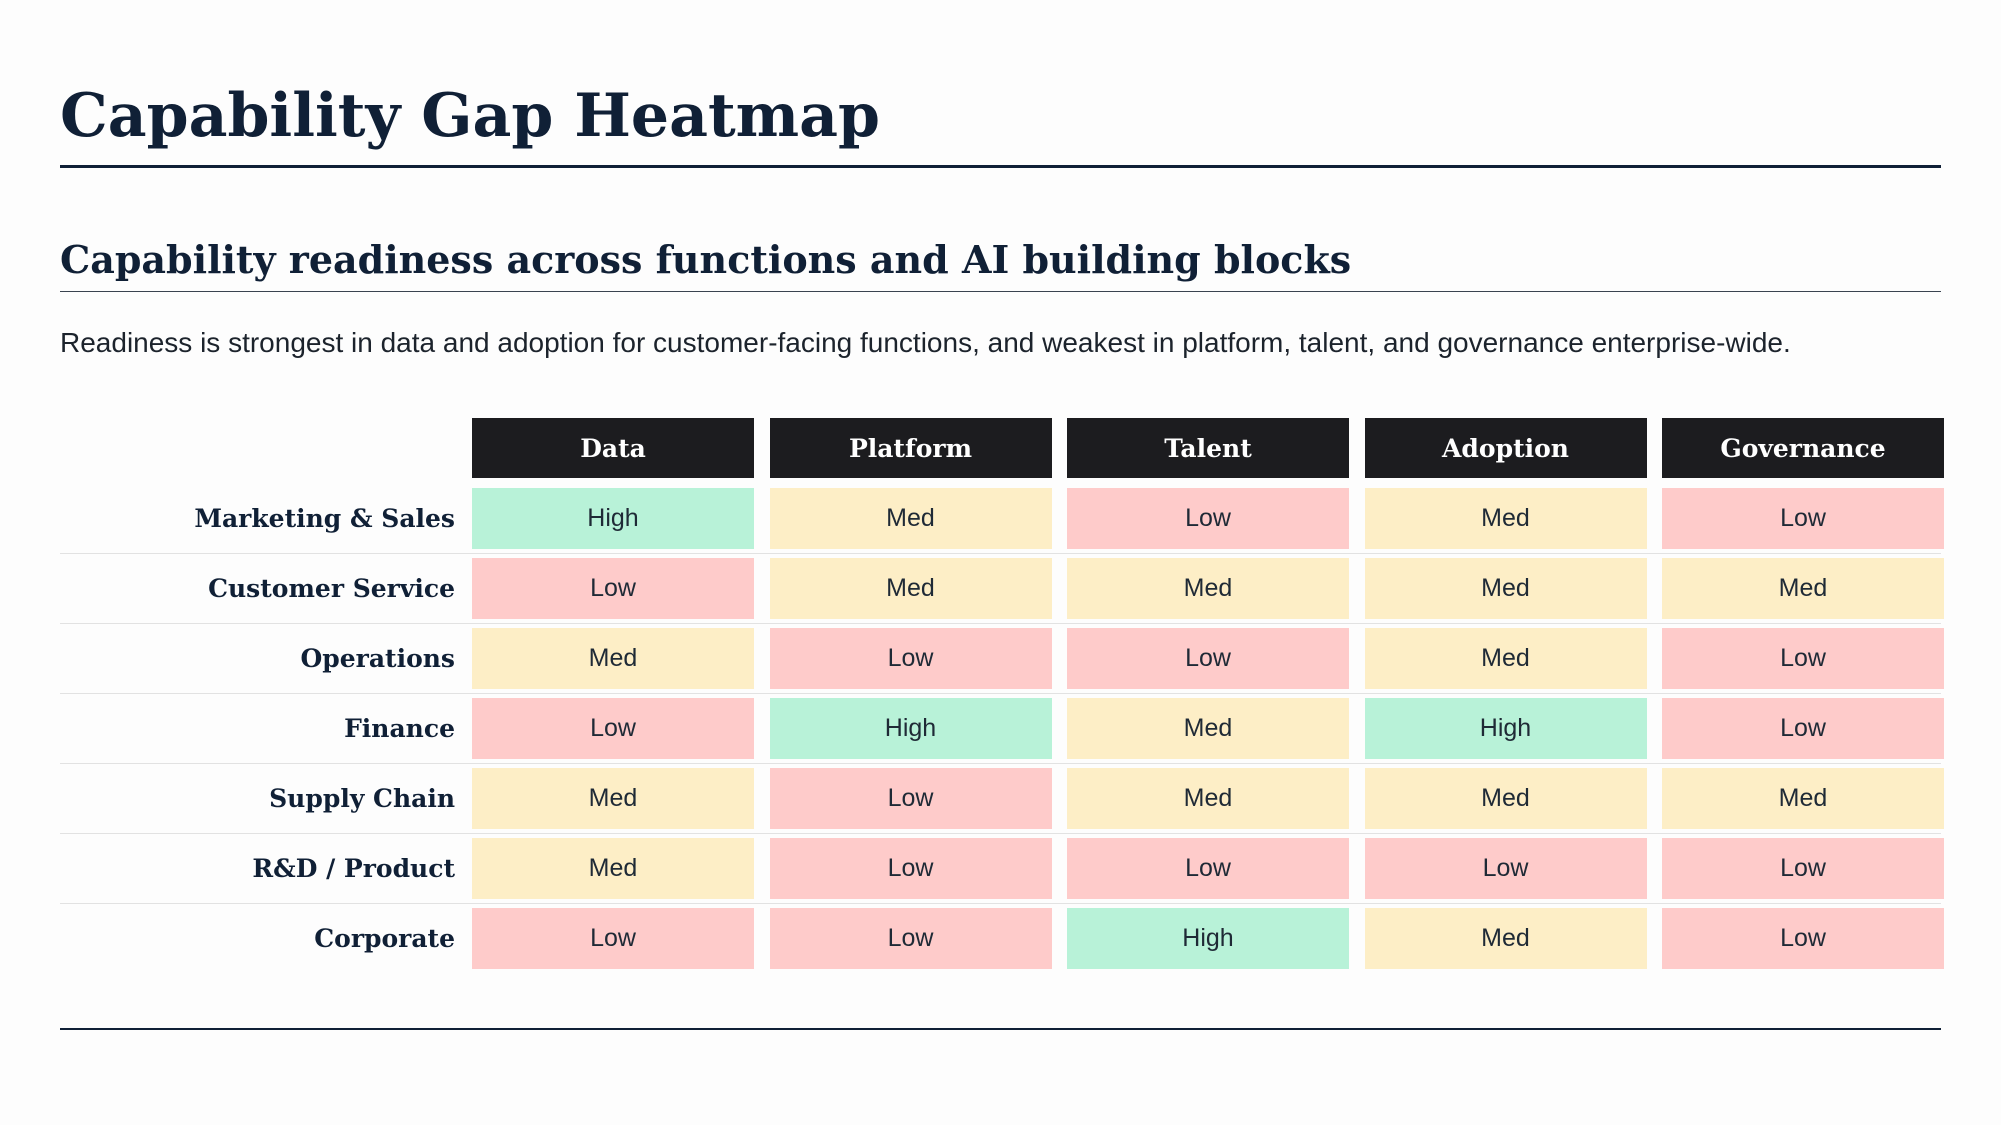 This screenshot has height=1125, width=2001. Describe the element at coordinates (910, 448) in the screenshot. I see `column-header-platform: Platform` at that location.